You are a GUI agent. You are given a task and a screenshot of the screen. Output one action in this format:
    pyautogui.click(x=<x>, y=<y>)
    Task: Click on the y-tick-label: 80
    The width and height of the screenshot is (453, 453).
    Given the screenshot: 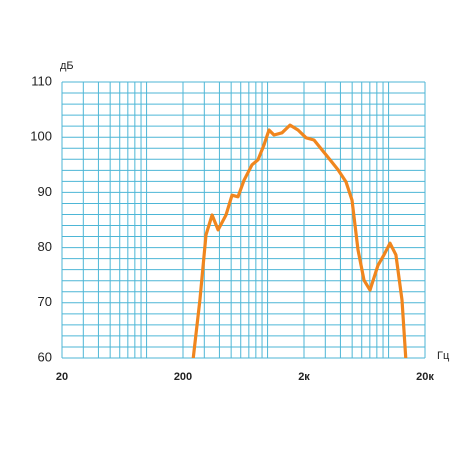 What is the action you would take?
    pyautogui.click(x=45, y=246)
    